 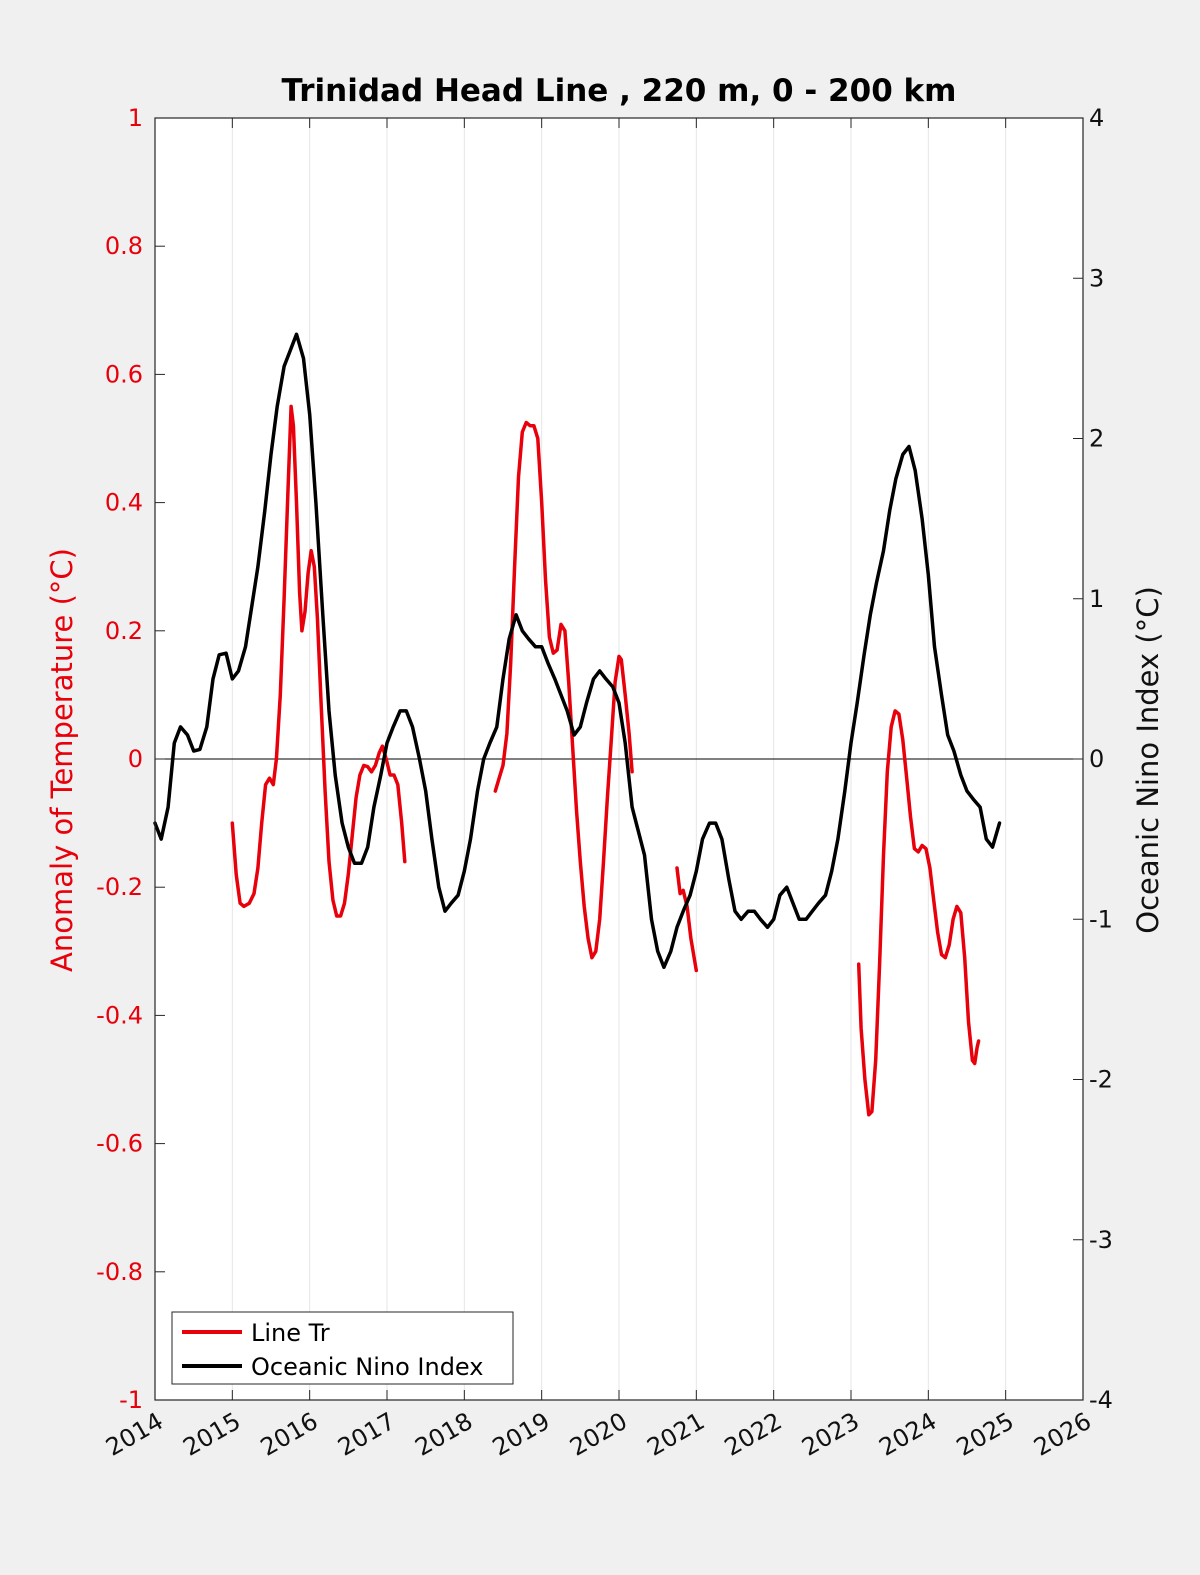 What do you see at coordinates (134, 1434) in the screenshot?
I see `x-tick-label: 2014` at bounding box center [134, 1434].